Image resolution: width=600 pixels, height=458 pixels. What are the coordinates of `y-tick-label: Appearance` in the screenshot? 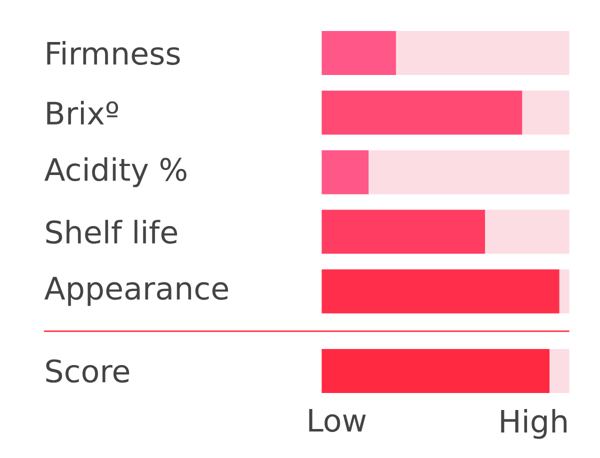 It's located at (136, 291).